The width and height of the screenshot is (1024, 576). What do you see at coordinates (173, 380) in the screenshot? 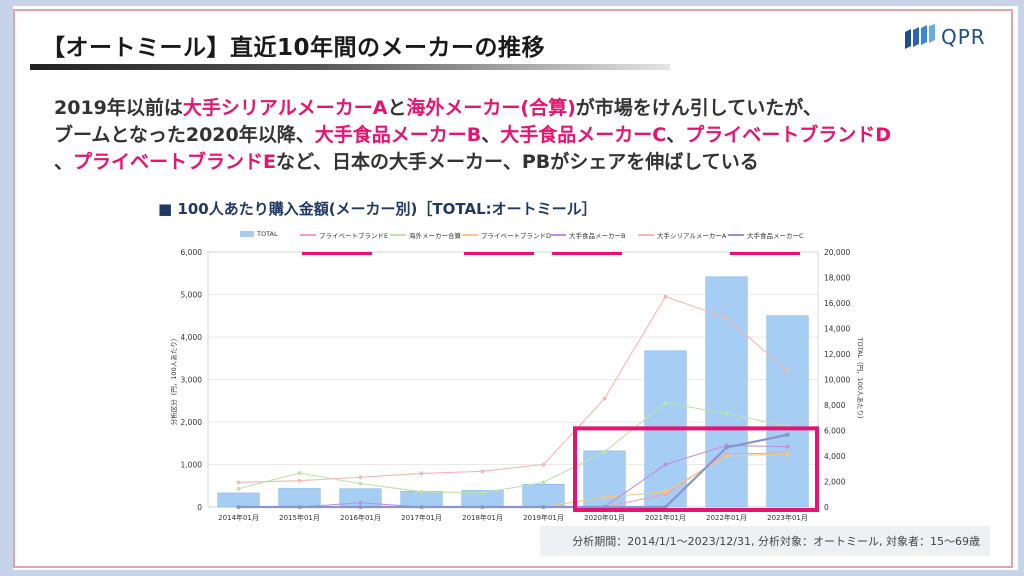
I see `y-left-axis-title: 分析区分（円，100人あたり）` at bounding box center [173, 380].